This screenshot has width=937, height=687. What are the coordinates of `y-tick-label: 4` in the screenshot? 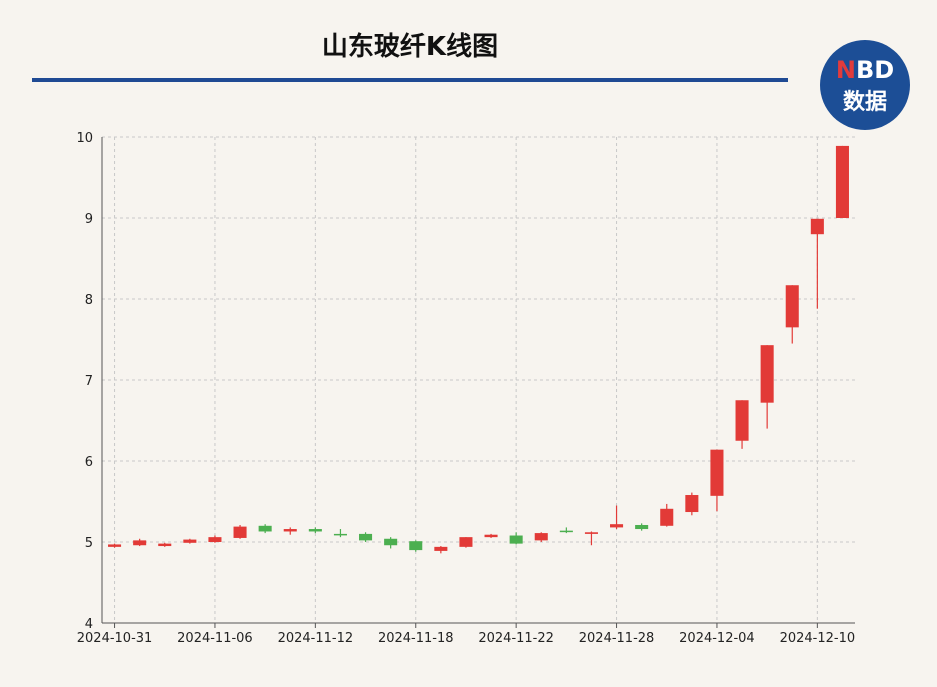 It's located at (89, 624).